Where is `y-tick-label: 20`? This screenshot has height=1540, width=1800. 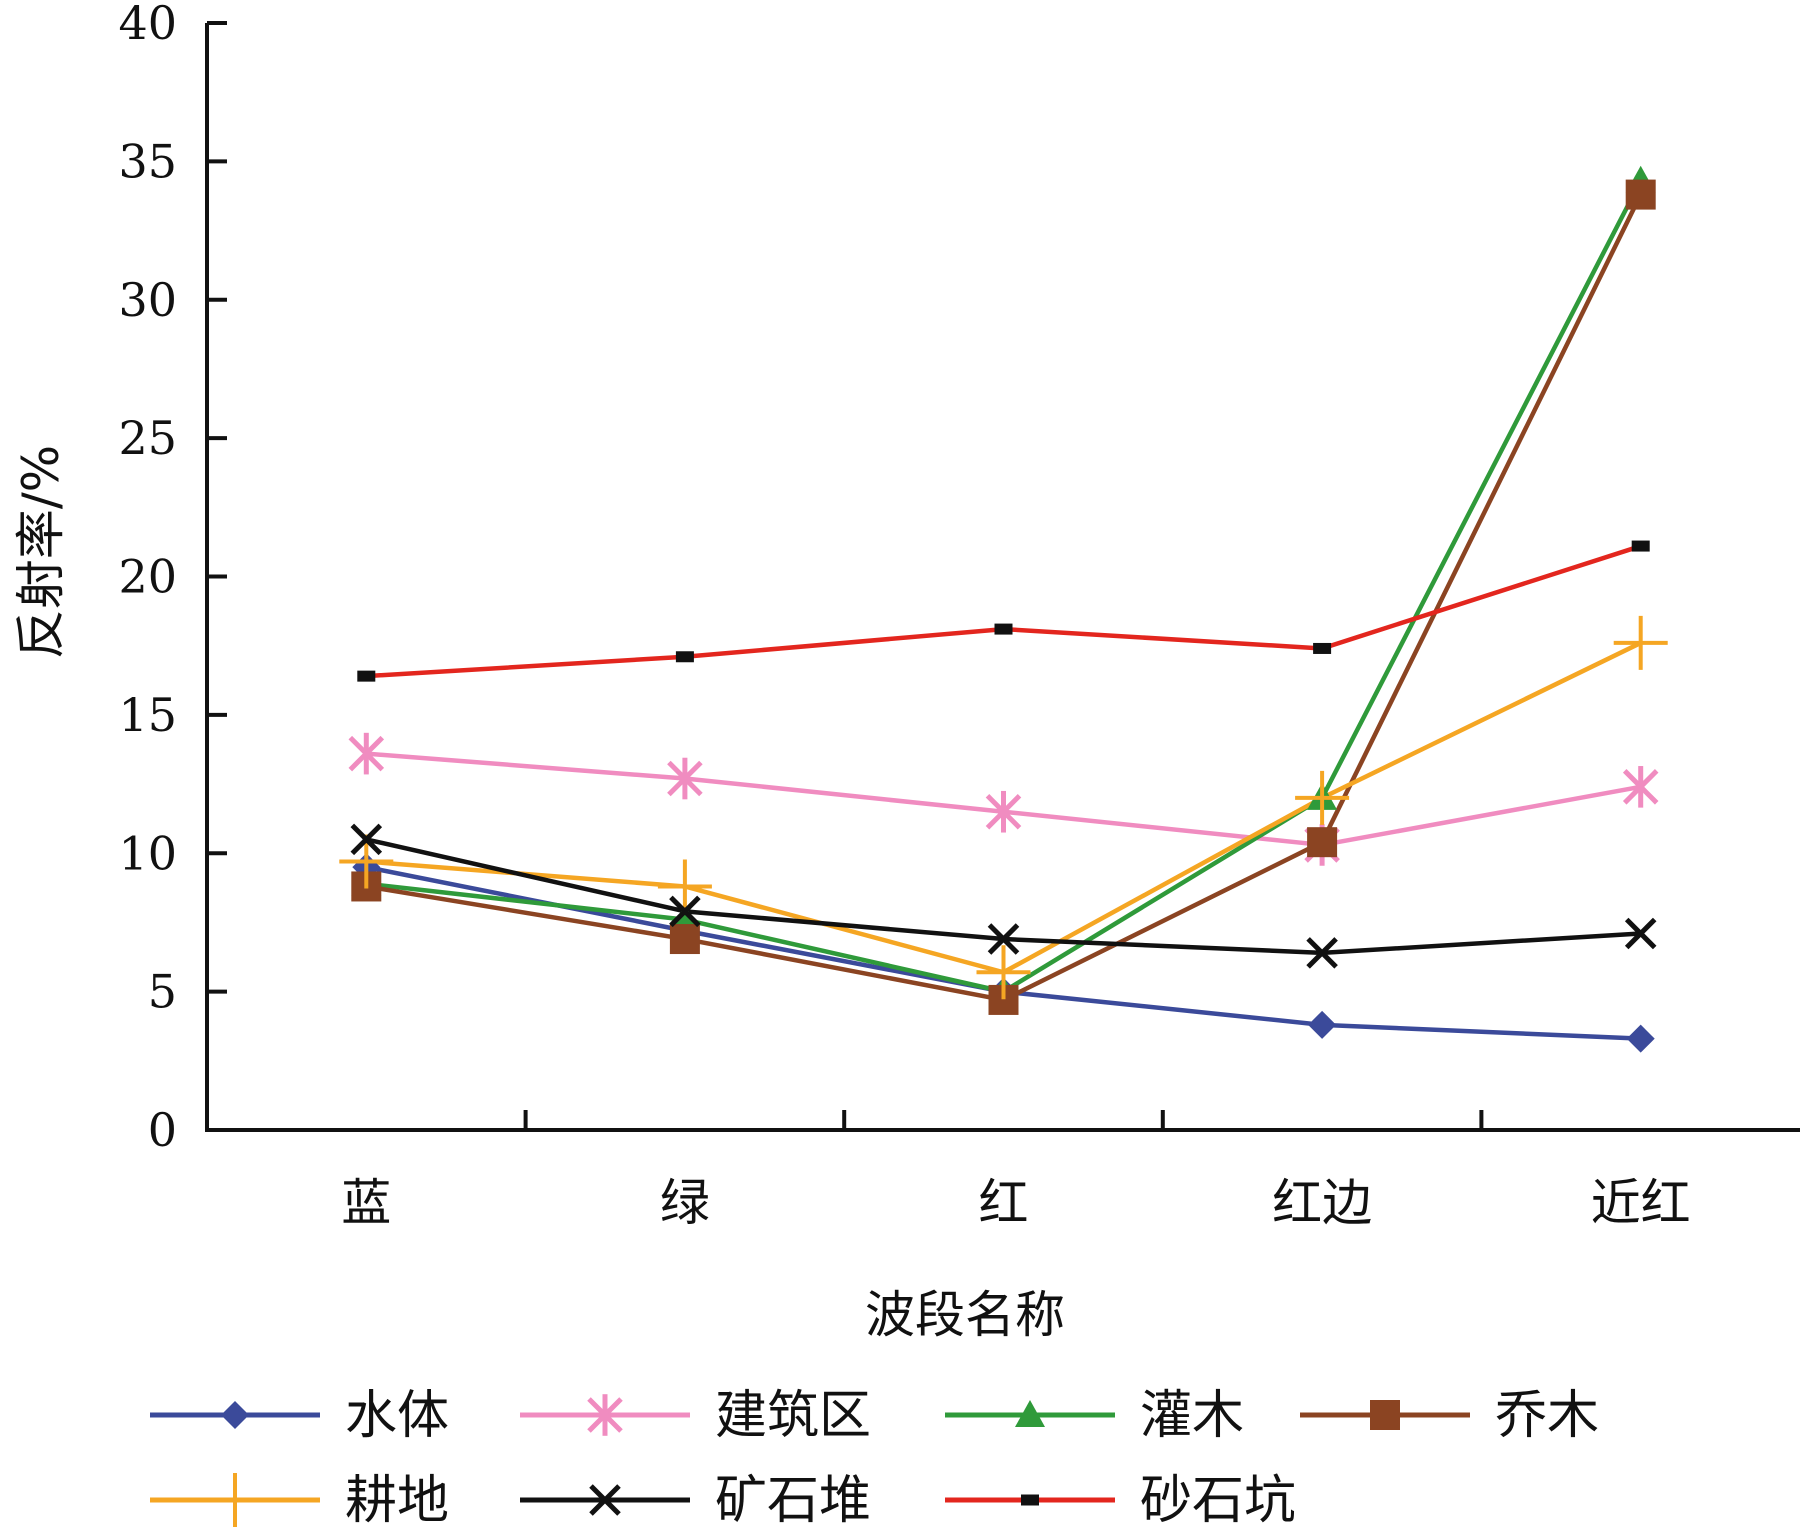 y-tick-label: 20 is located at coordinates (147, 577).